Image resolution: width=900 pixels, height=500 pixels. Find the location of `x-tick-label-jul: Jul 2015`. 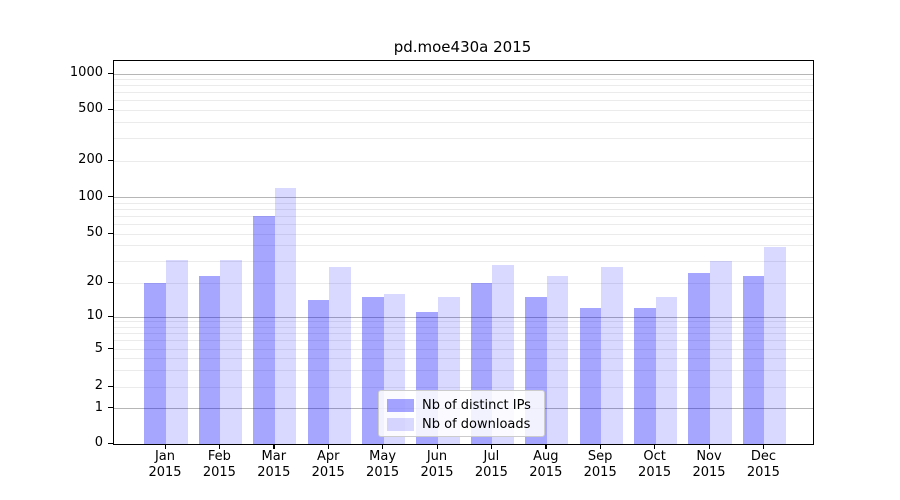

x-tick-label-jul: Jul 2015 is located at coordinates (491, 464).